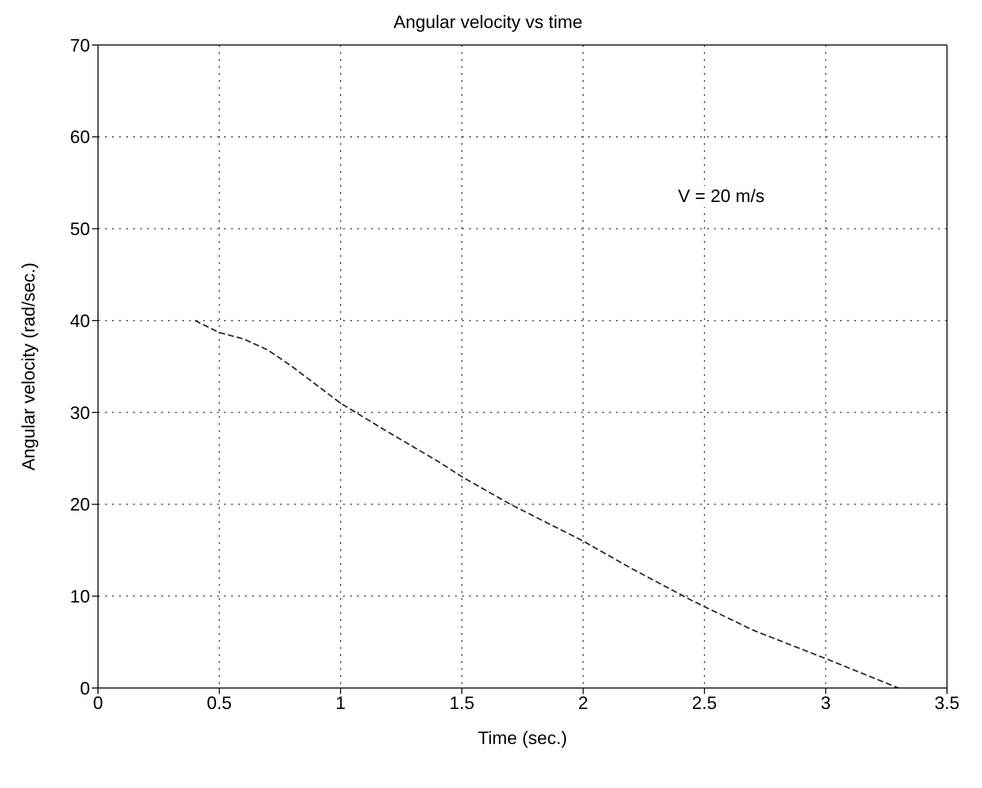  Describe the element at coordinates (80, 137) in the screenshot. I see `y-tick-label: 60` at that location.